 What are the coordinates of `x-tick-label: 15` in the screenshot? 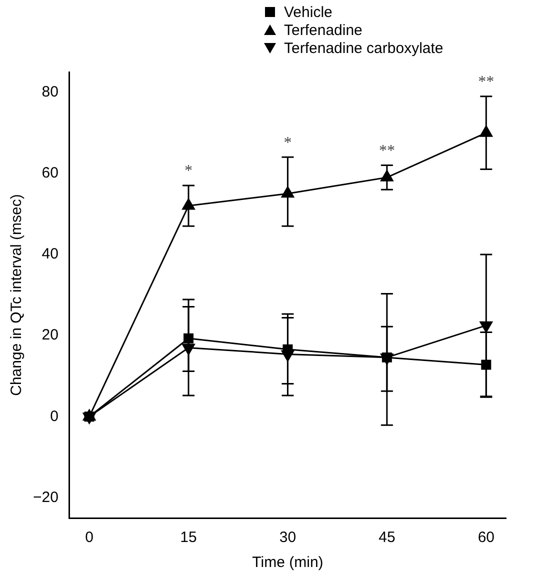 It's located at (188, 537).